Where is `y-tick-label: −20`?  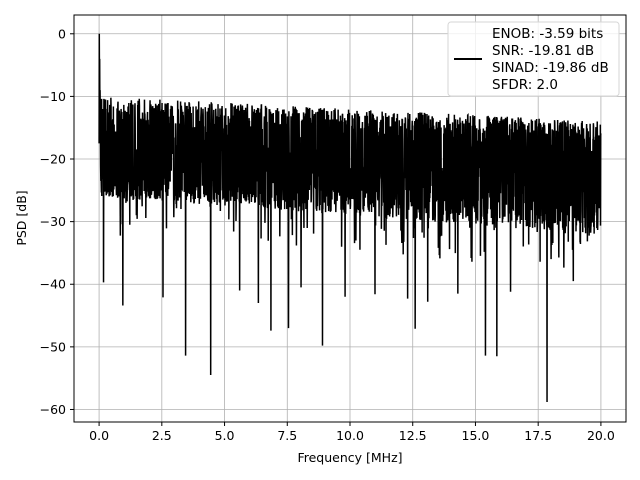
y-tick-label: −20 is located at coordinates (53, 159).